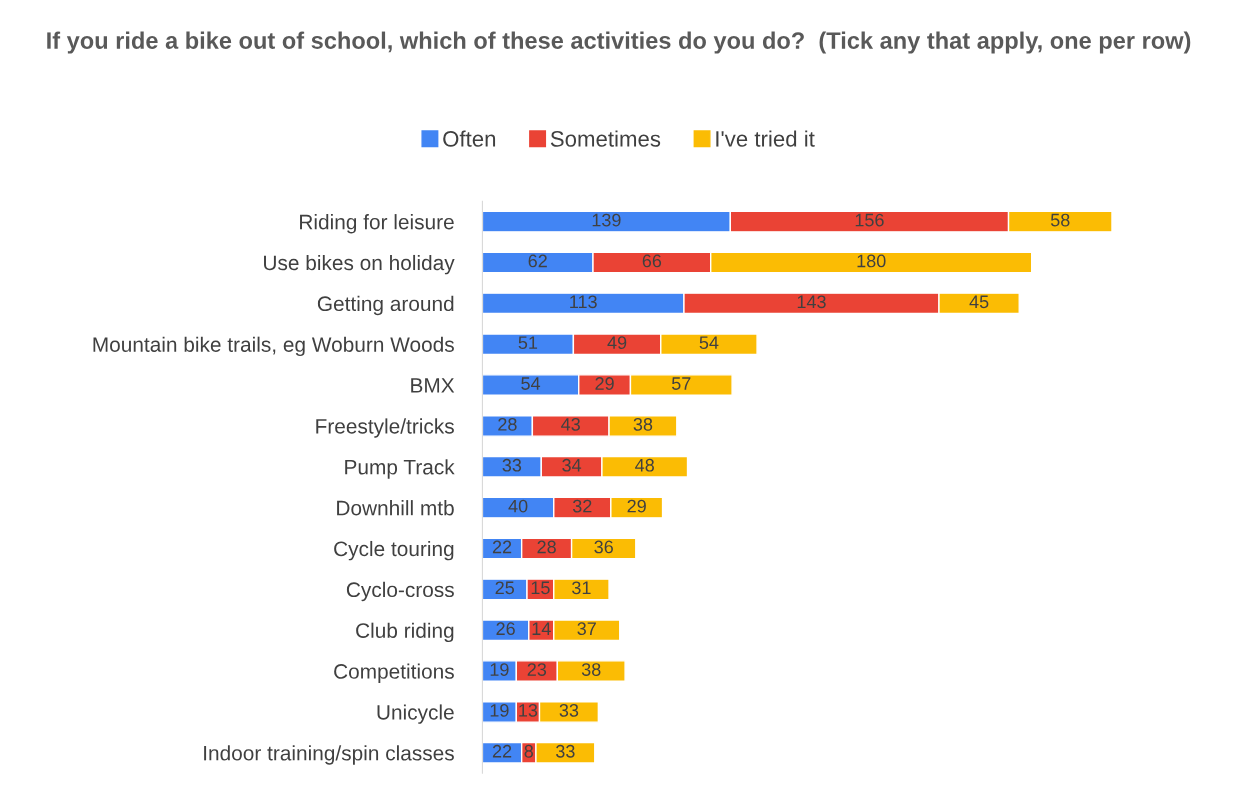 The width and height of the screenshot is (1237, 789). What do you see at coordinates (505, 629) in the screenshot?
I see `data-label: 26` at bounding box center [505, 629].